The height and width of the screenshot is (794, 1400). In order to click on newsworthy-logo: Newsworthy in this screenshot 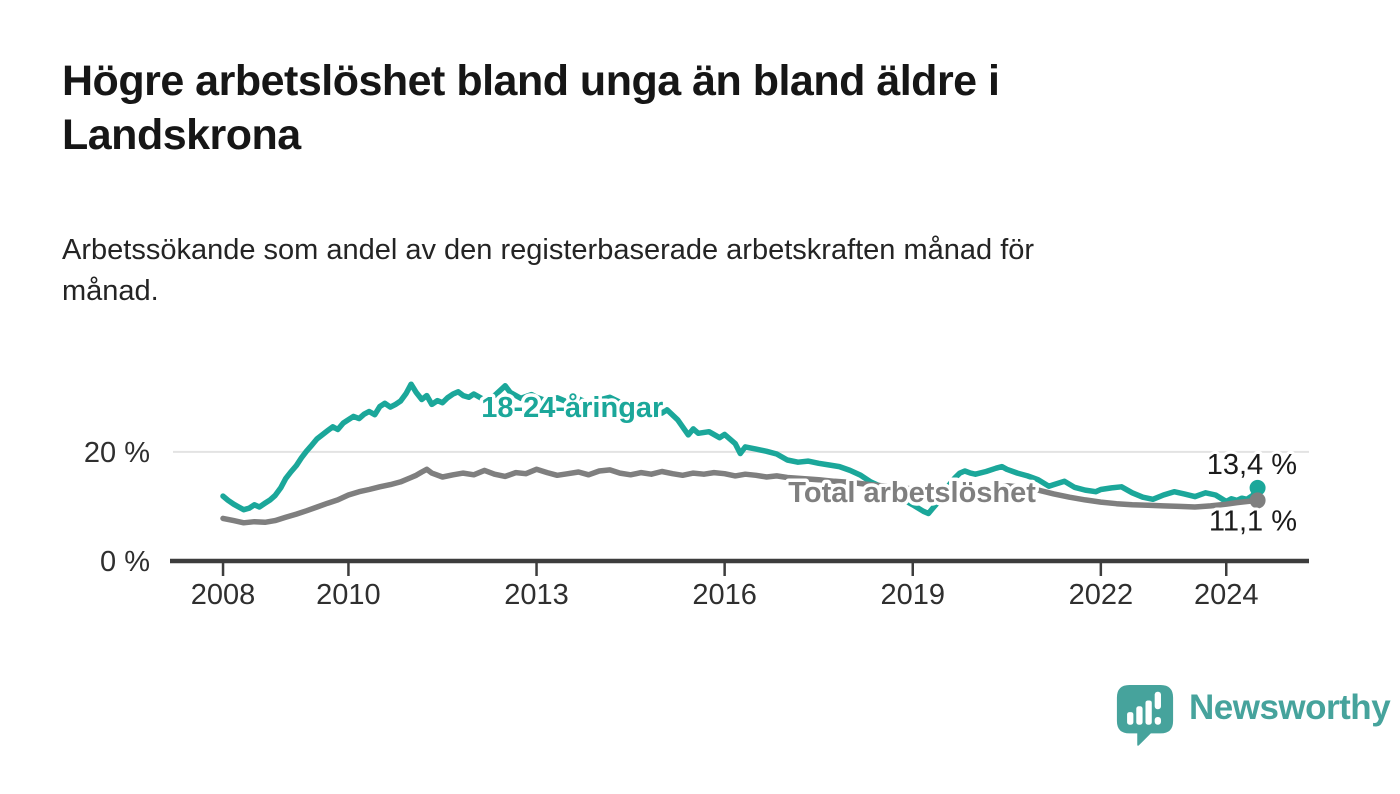, I will do `click(1252, 715)`.